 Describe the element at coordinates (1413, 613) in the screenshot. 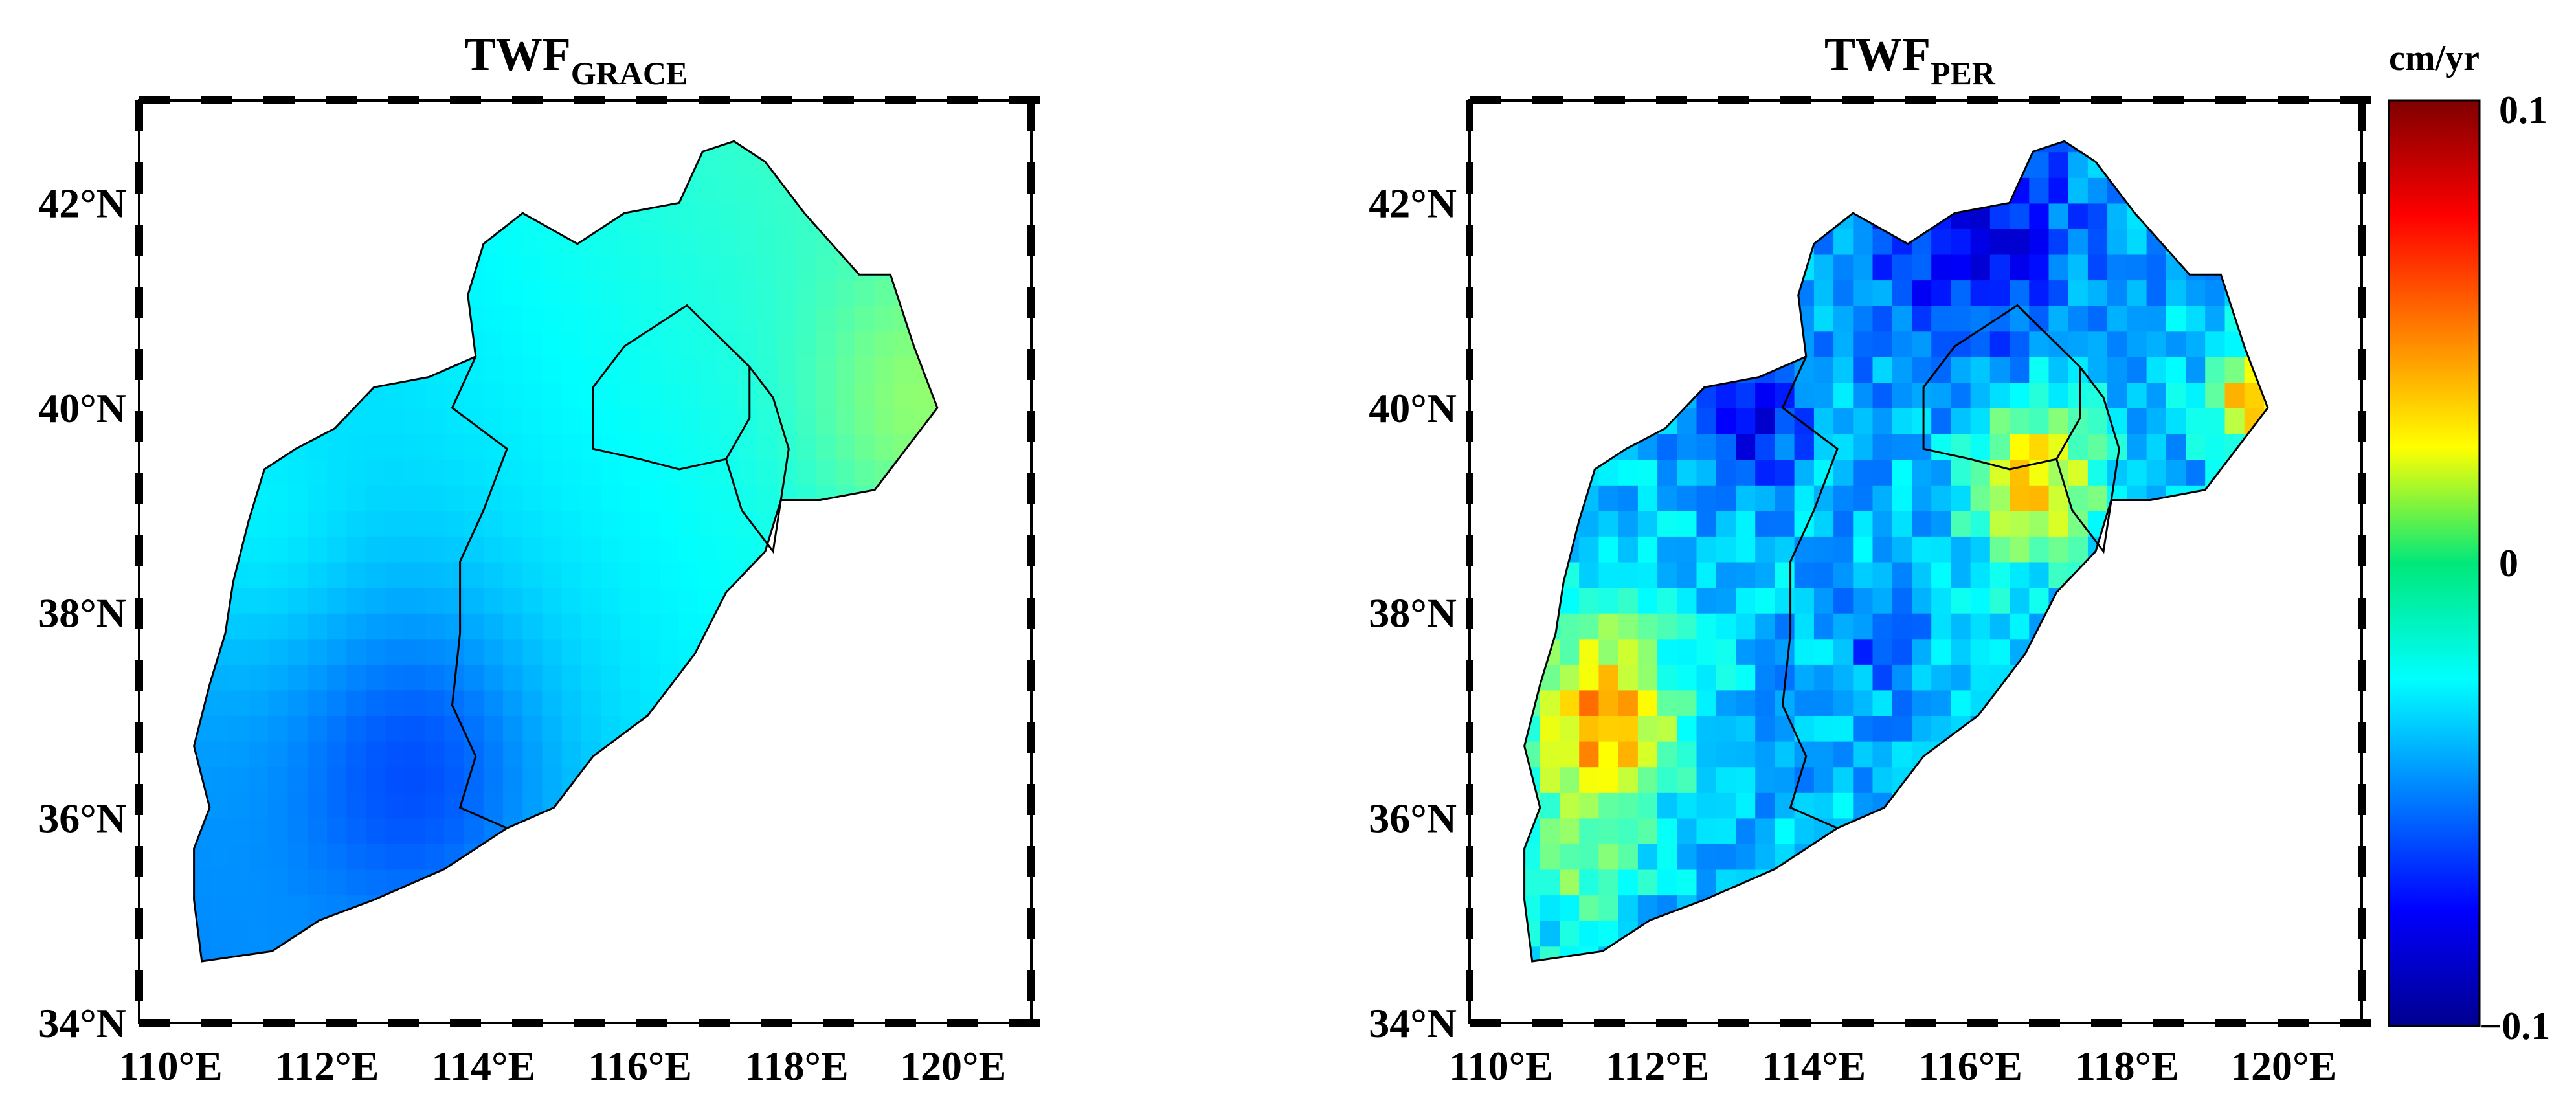

I see `latitude-labels: 34°N 36°N 38°N 40°N 42°N` at that location.